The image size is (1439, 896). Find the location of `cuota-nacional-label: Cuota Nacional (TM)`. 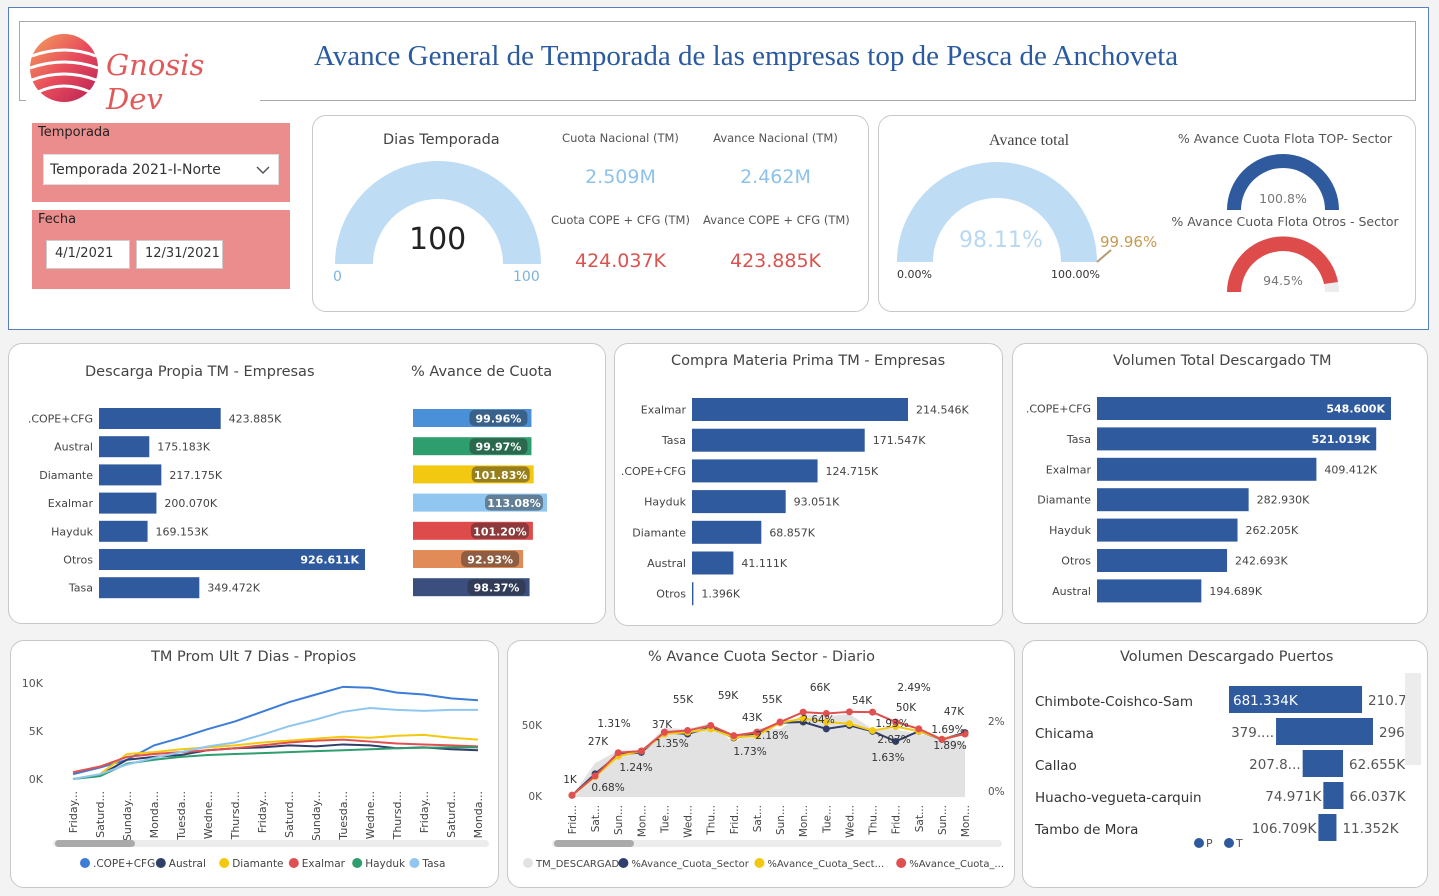

cuota-nacional-label: Cuota Nacional (TM) is located at coordinates (620, 138).